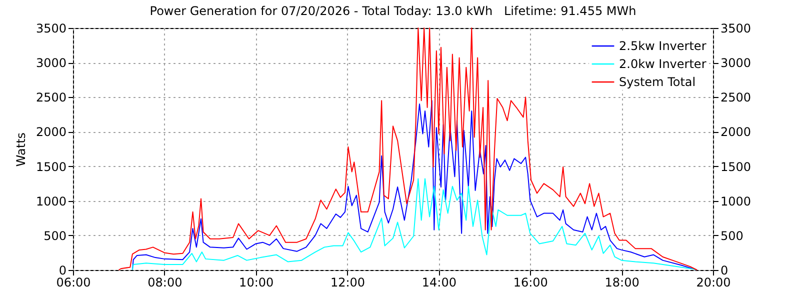 The height and width of the screenshot is (300, 800). Describe the element at coordinates (662, 46) in the screenshot. I see `legend-label: 2.5kw Inverter` at that location.